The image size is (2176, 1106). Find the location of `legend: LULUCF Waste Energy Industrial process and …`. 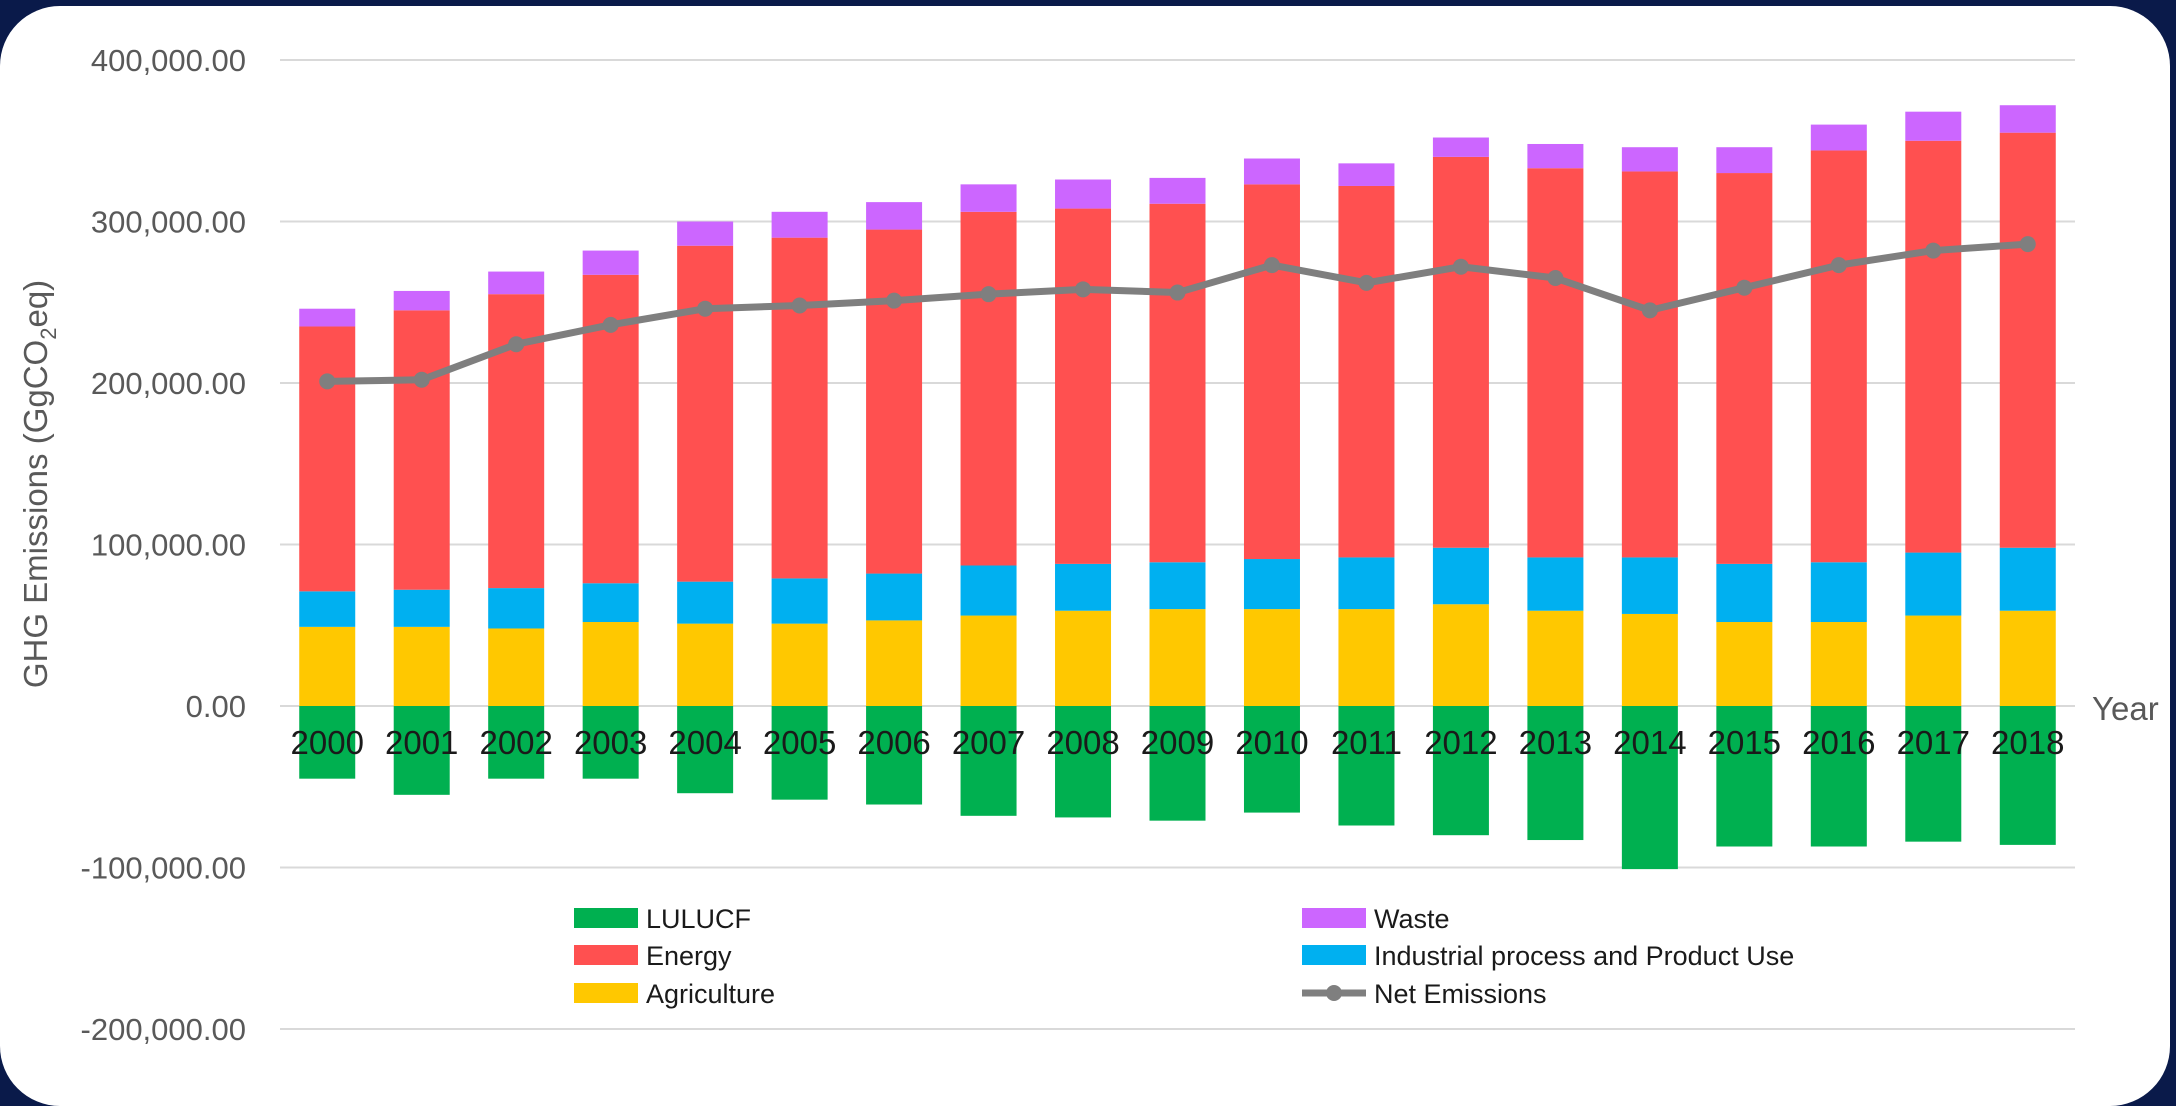

legend: LULUCF Waste Energy Industrial process and … is located at coordinates (1184, 956).